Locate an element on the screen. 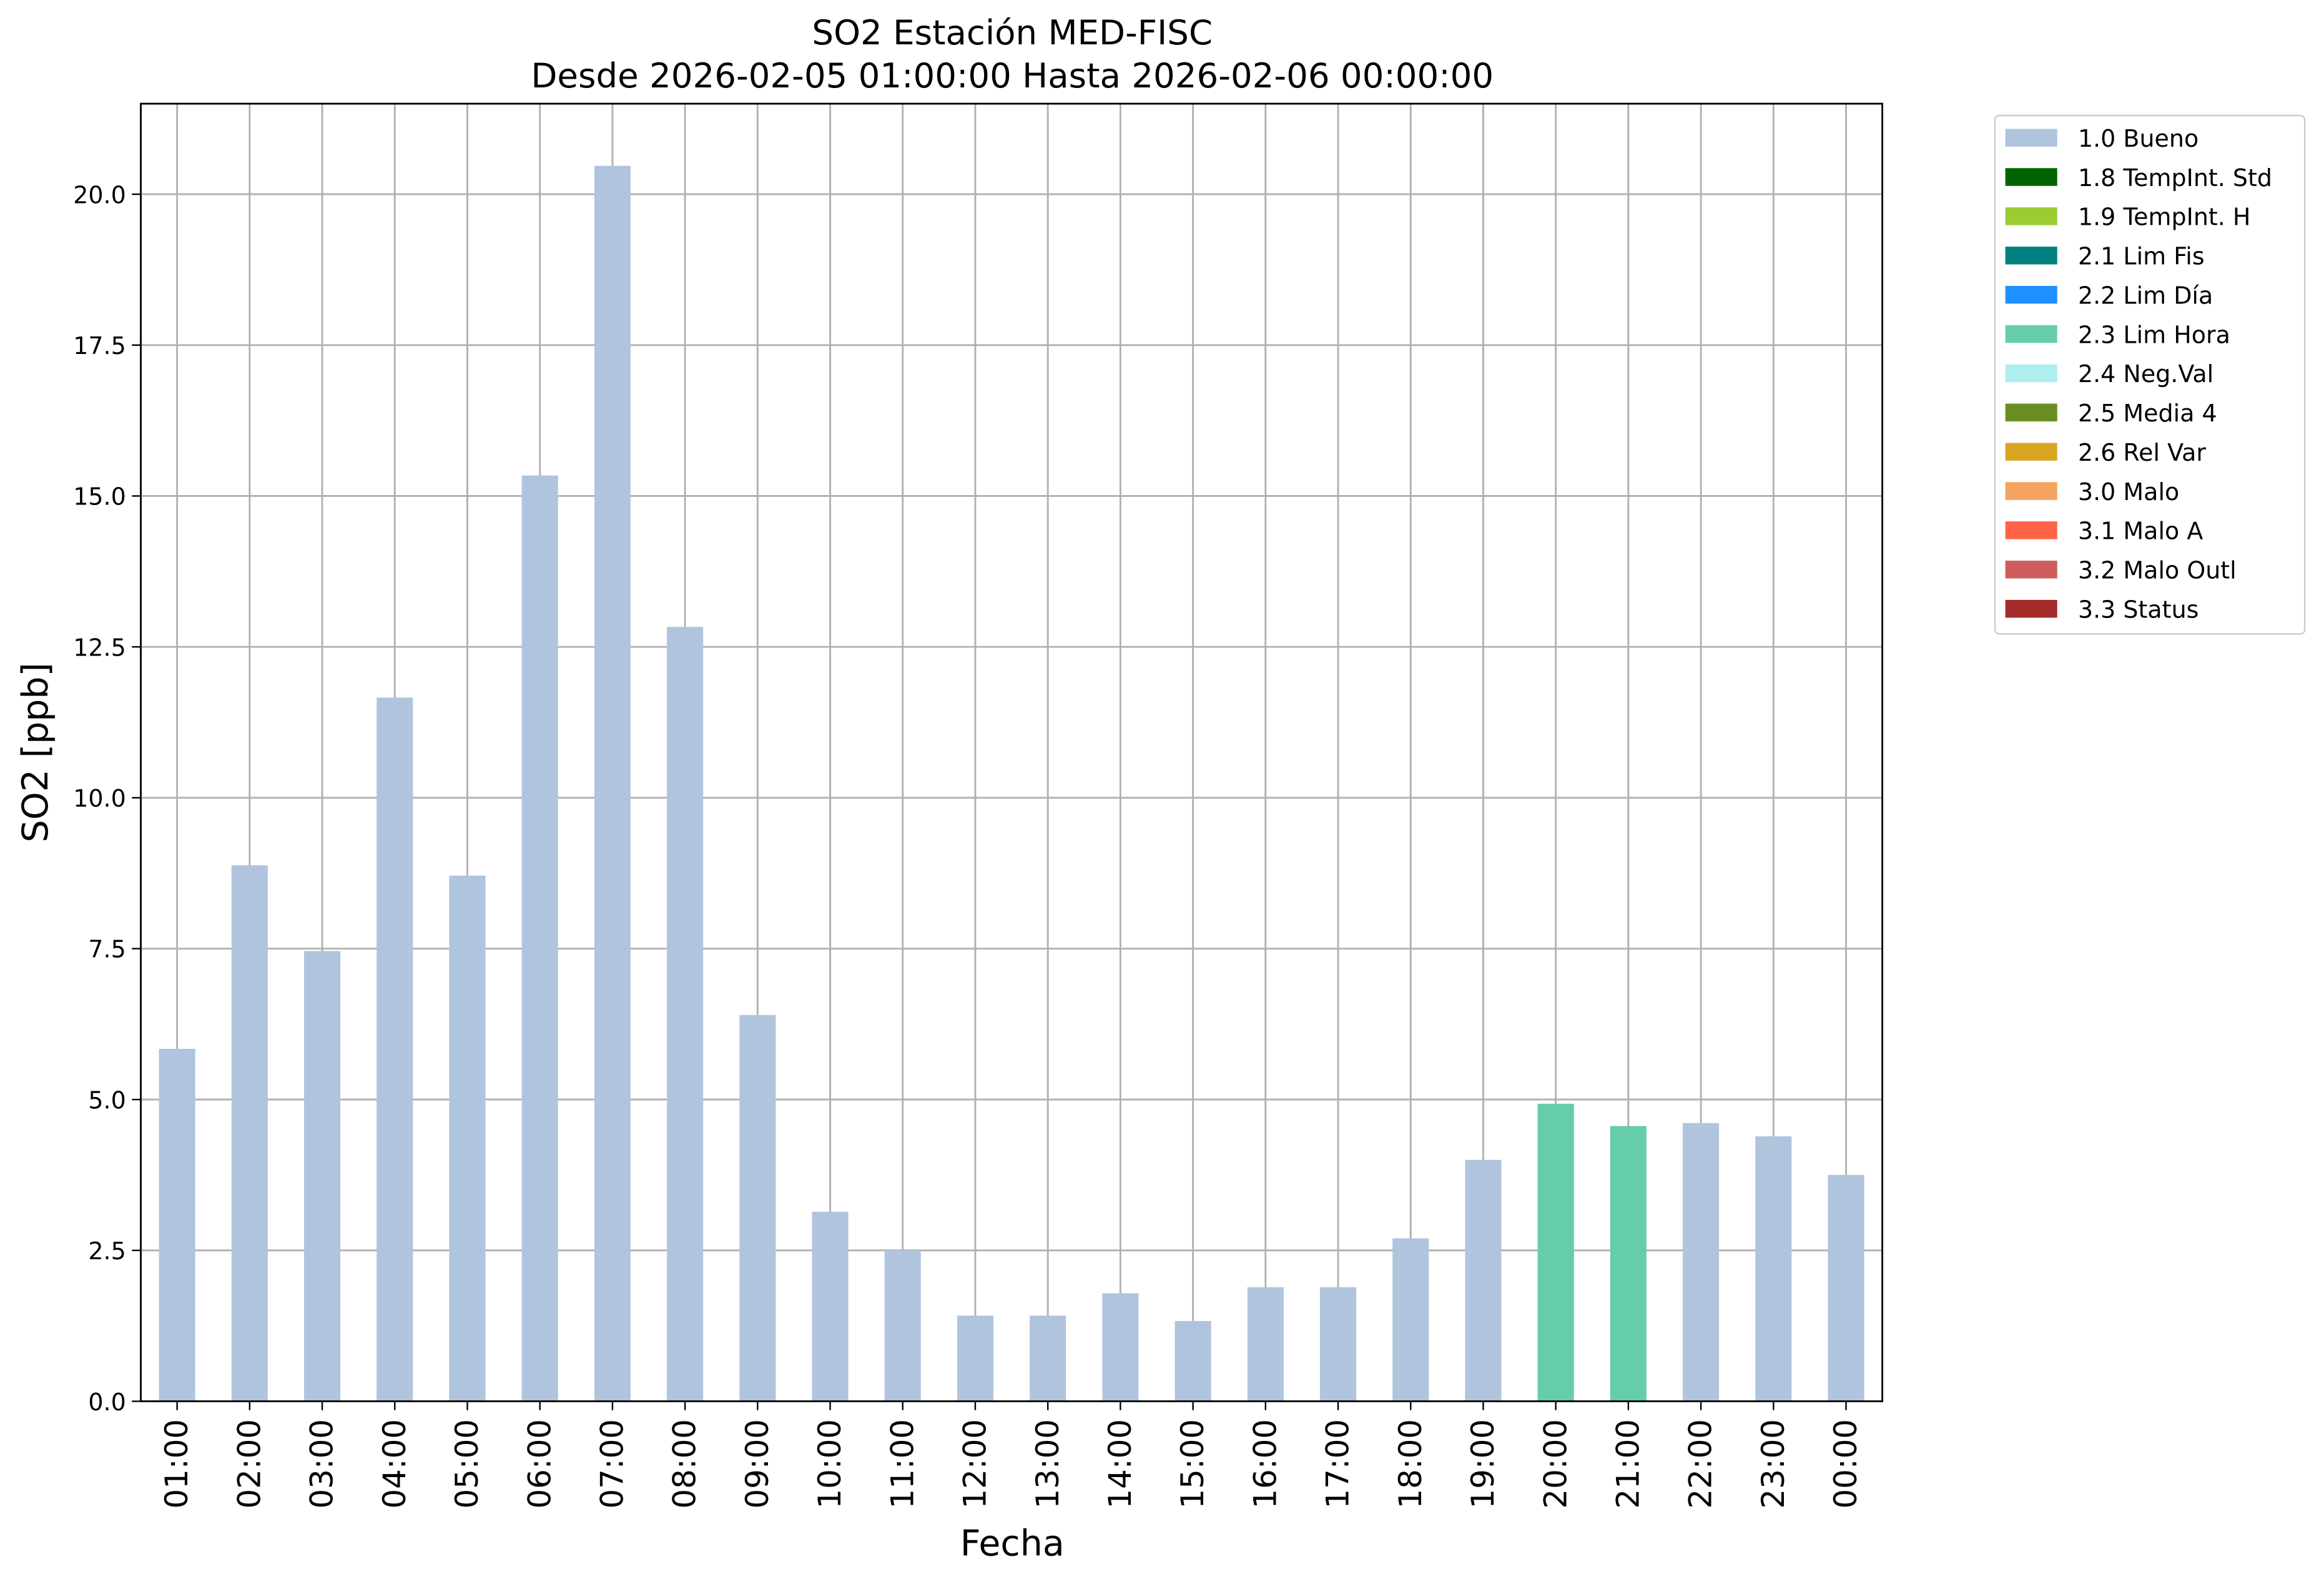  y-tick-label: 15.0 is located at coordinates (99, 497).